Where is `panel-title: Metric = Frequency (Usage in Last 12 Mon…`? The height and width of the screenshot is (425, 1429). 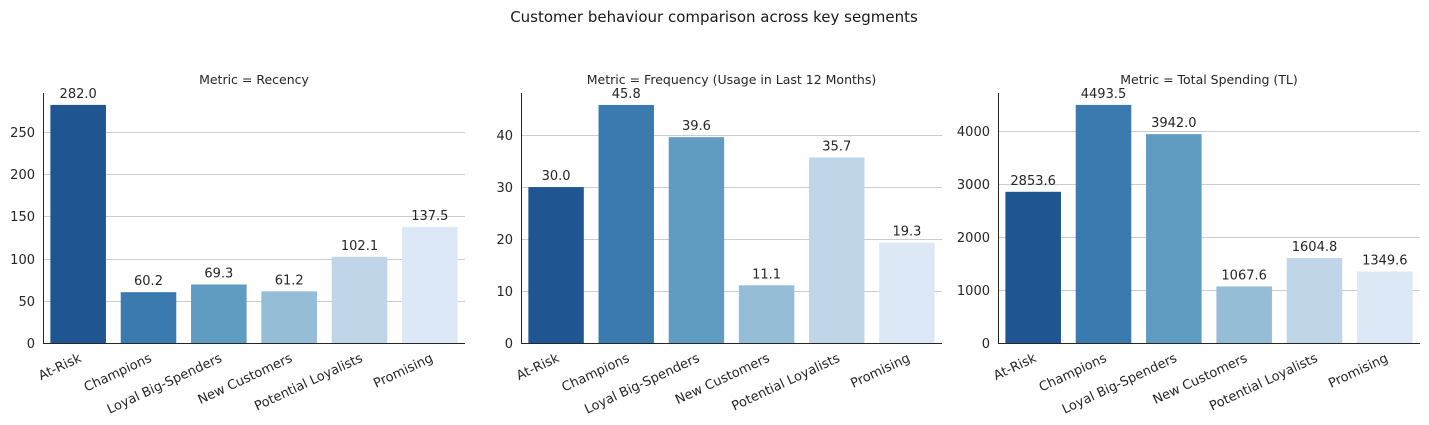
panel-title: Metric = Frequency (Usage in Last 12 Mon… is located at coordinates (731, 79).